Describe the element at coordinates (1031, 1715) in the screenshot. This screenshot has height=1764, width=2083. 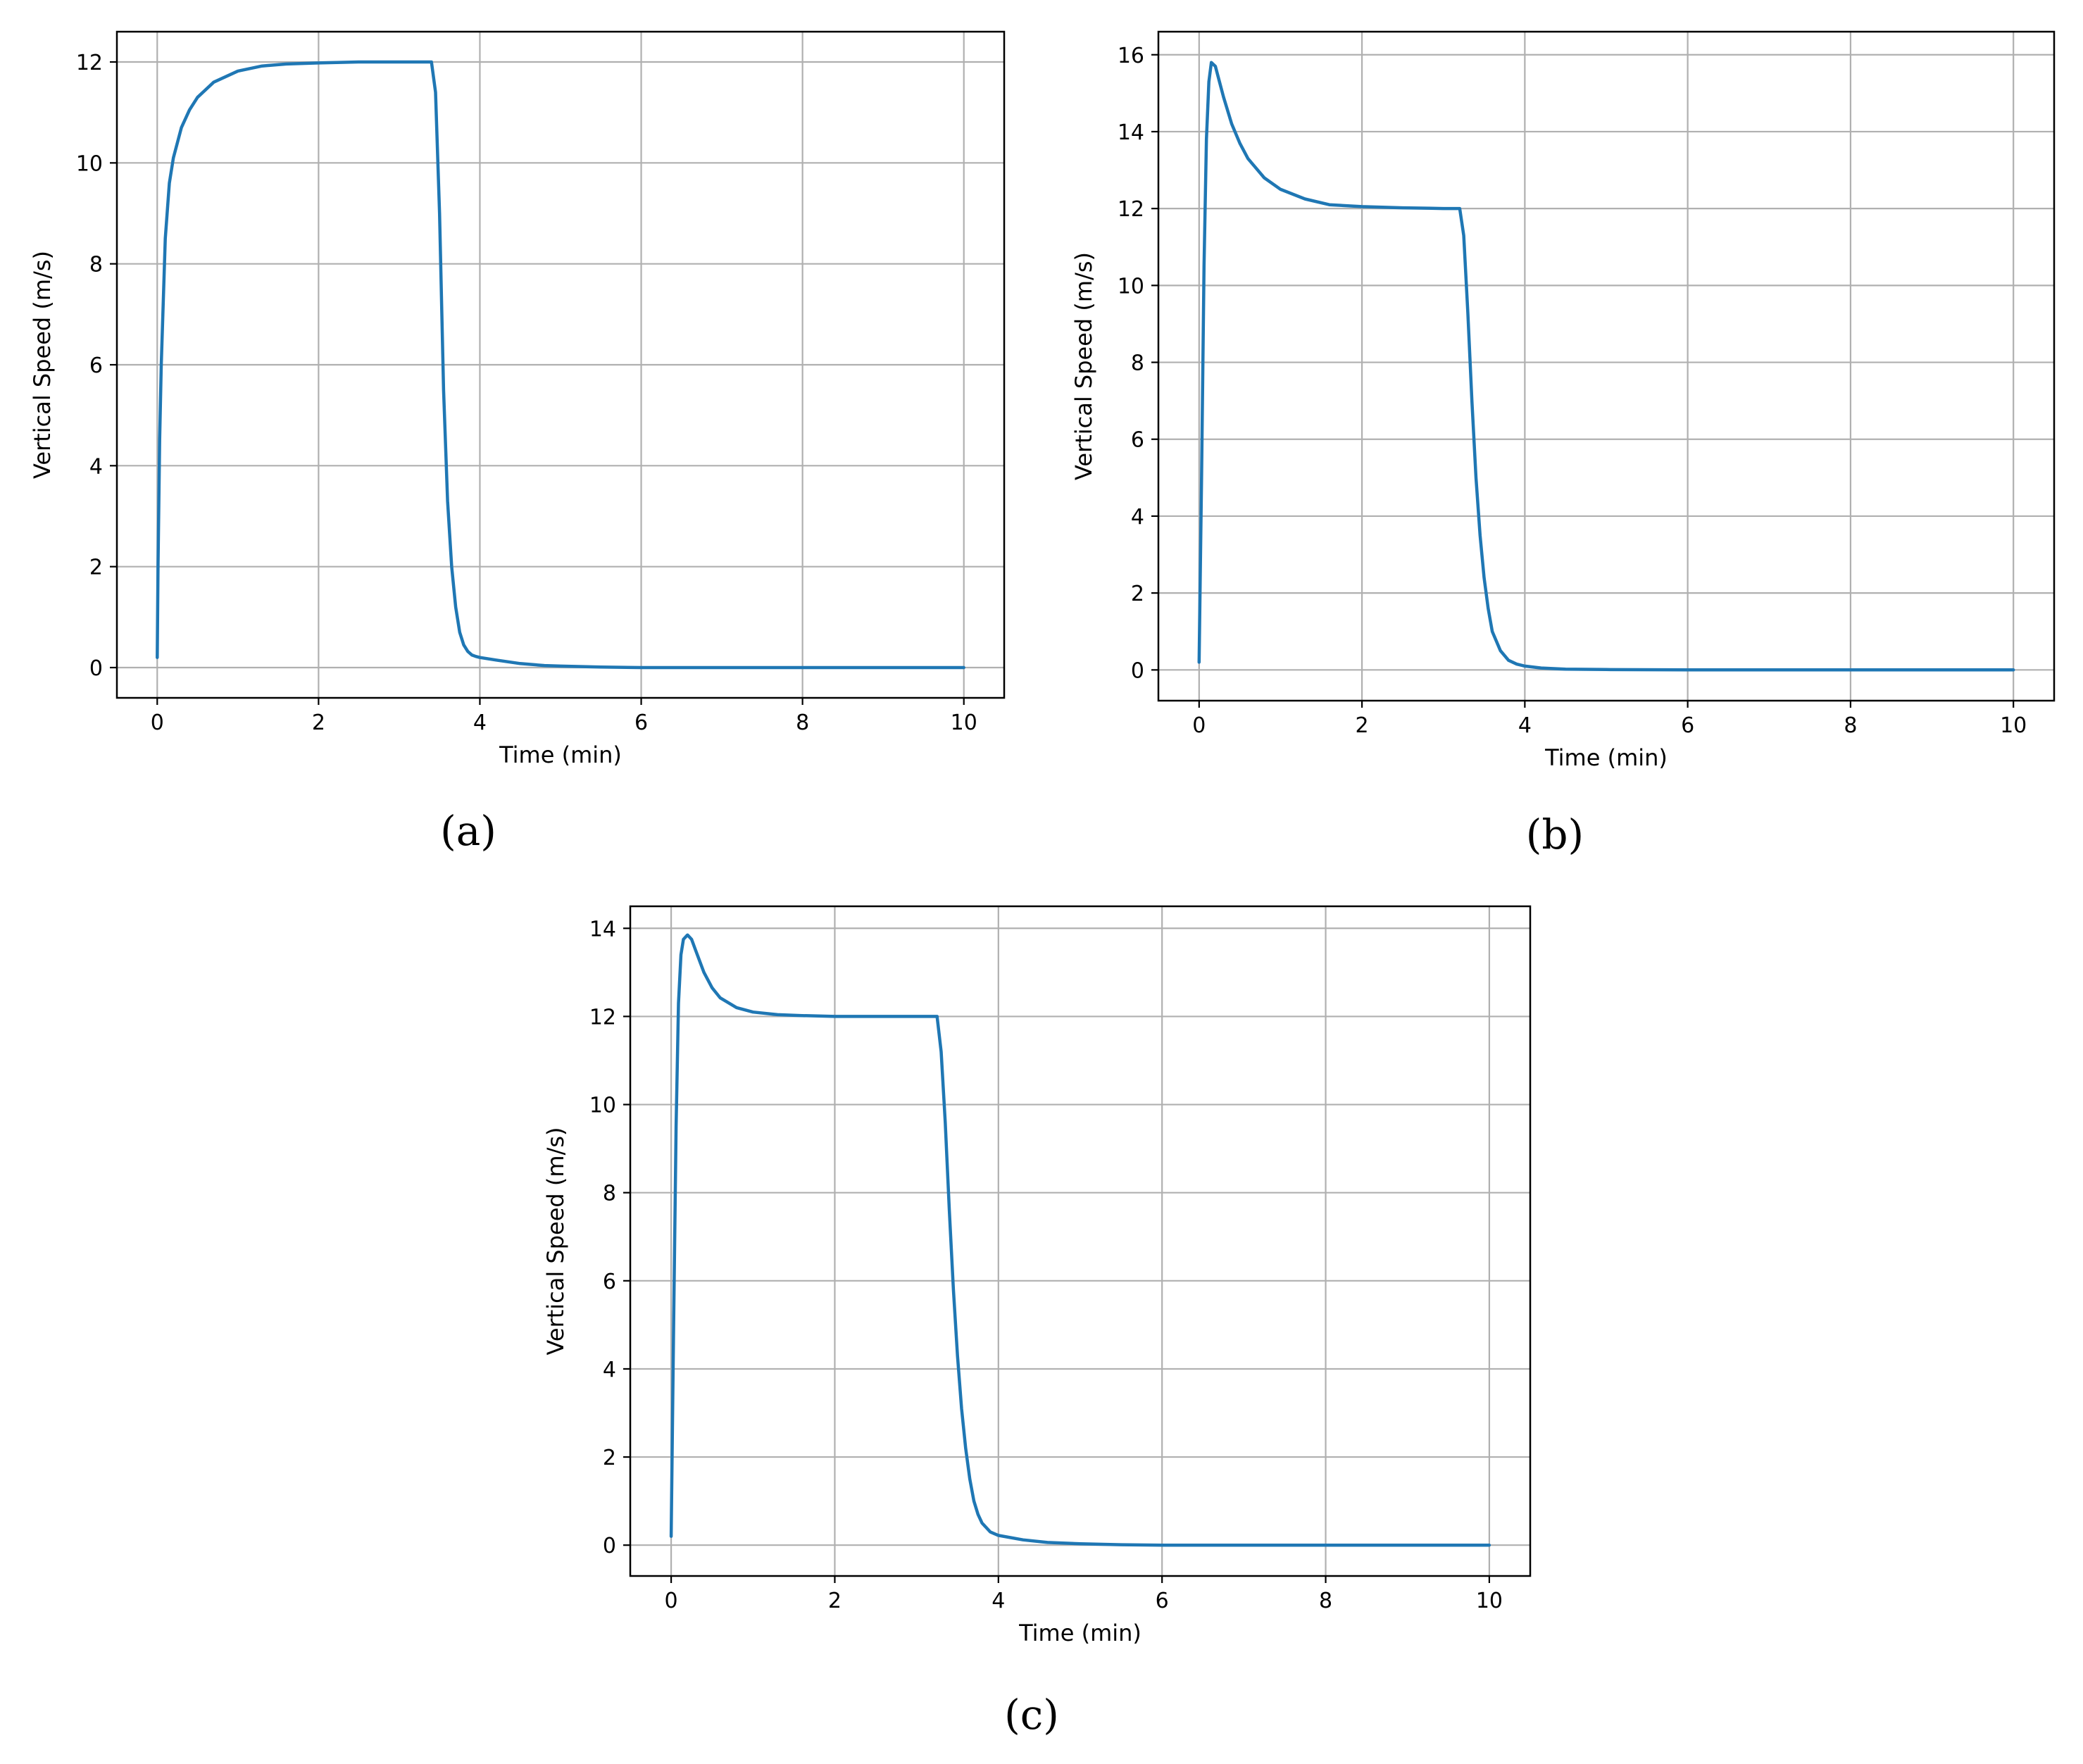
I see `panel-label: (c)` at that location.